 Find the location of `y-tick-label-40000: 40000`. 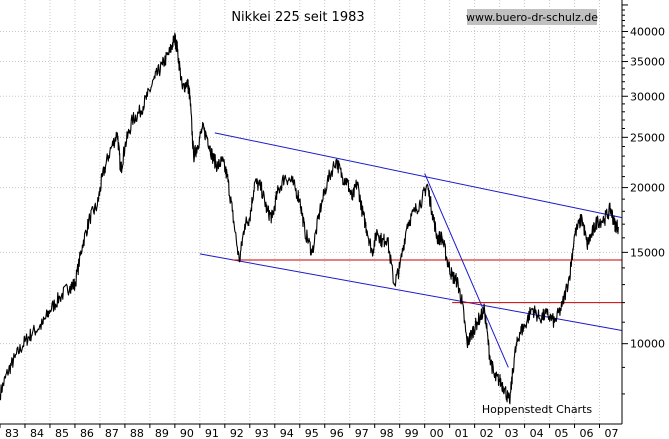

y-tick-label-40000: 40000 is located at coordinates (647, 31).